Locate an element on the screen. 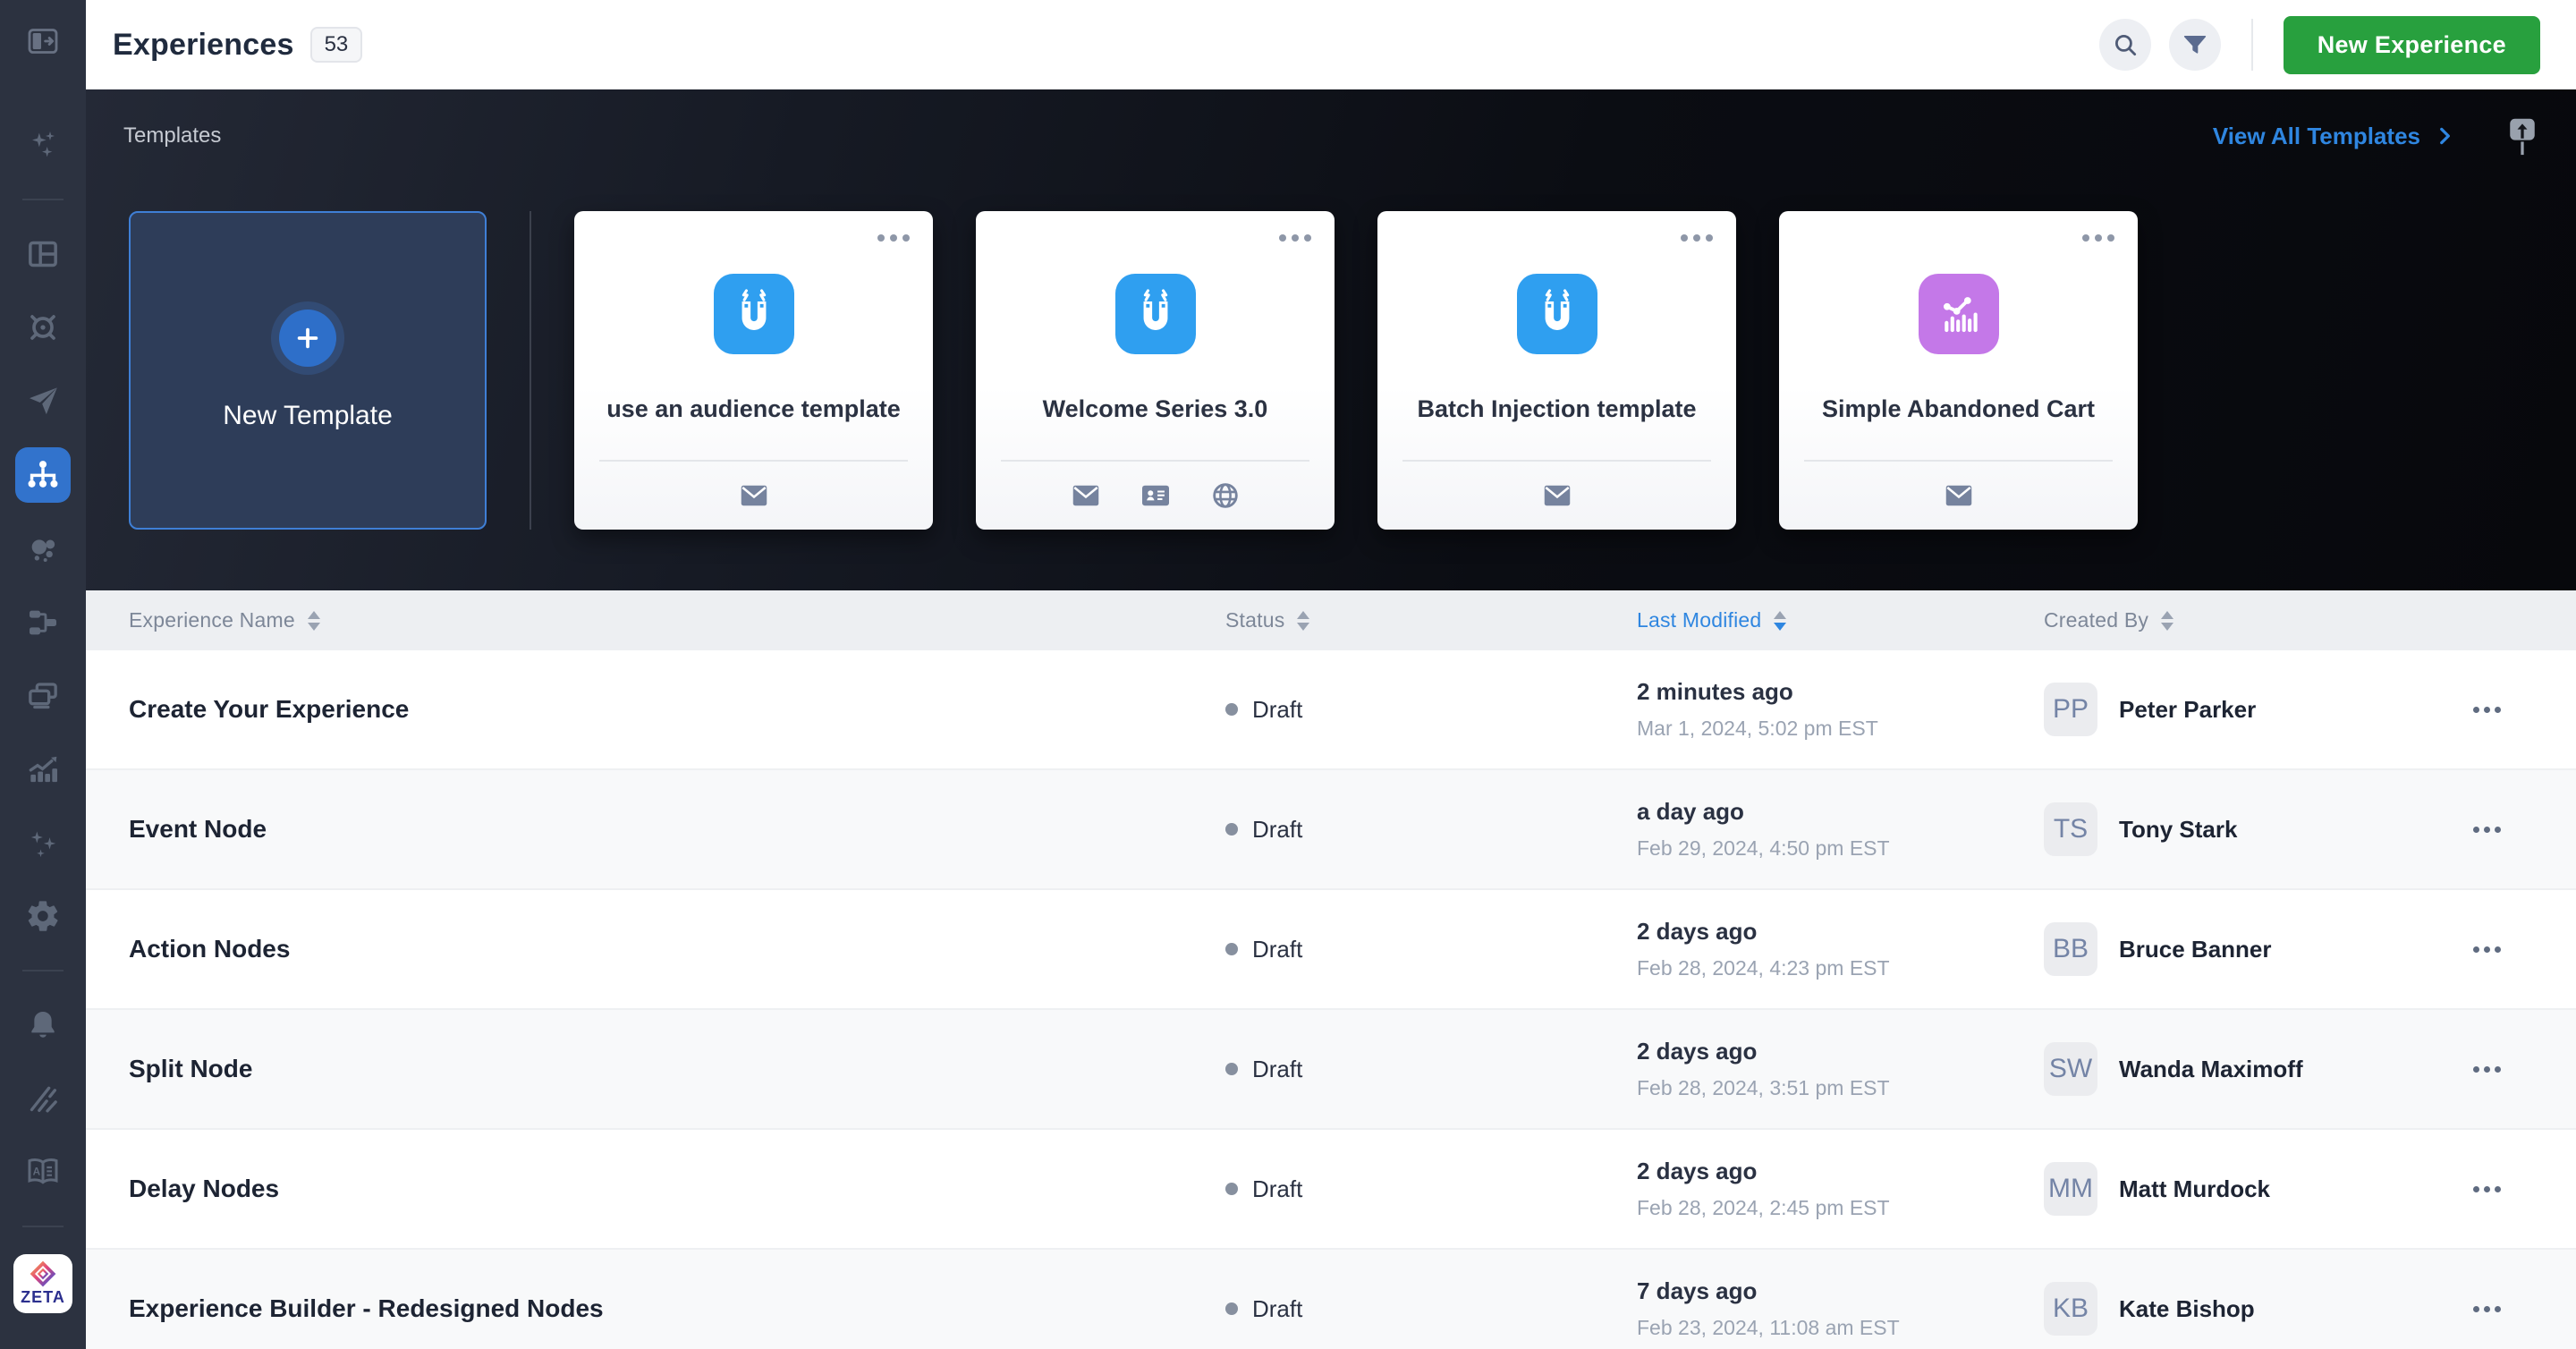 The image size is (2576, 1349). sidebar-item-experiences-active is located at coordinates (43, 475).